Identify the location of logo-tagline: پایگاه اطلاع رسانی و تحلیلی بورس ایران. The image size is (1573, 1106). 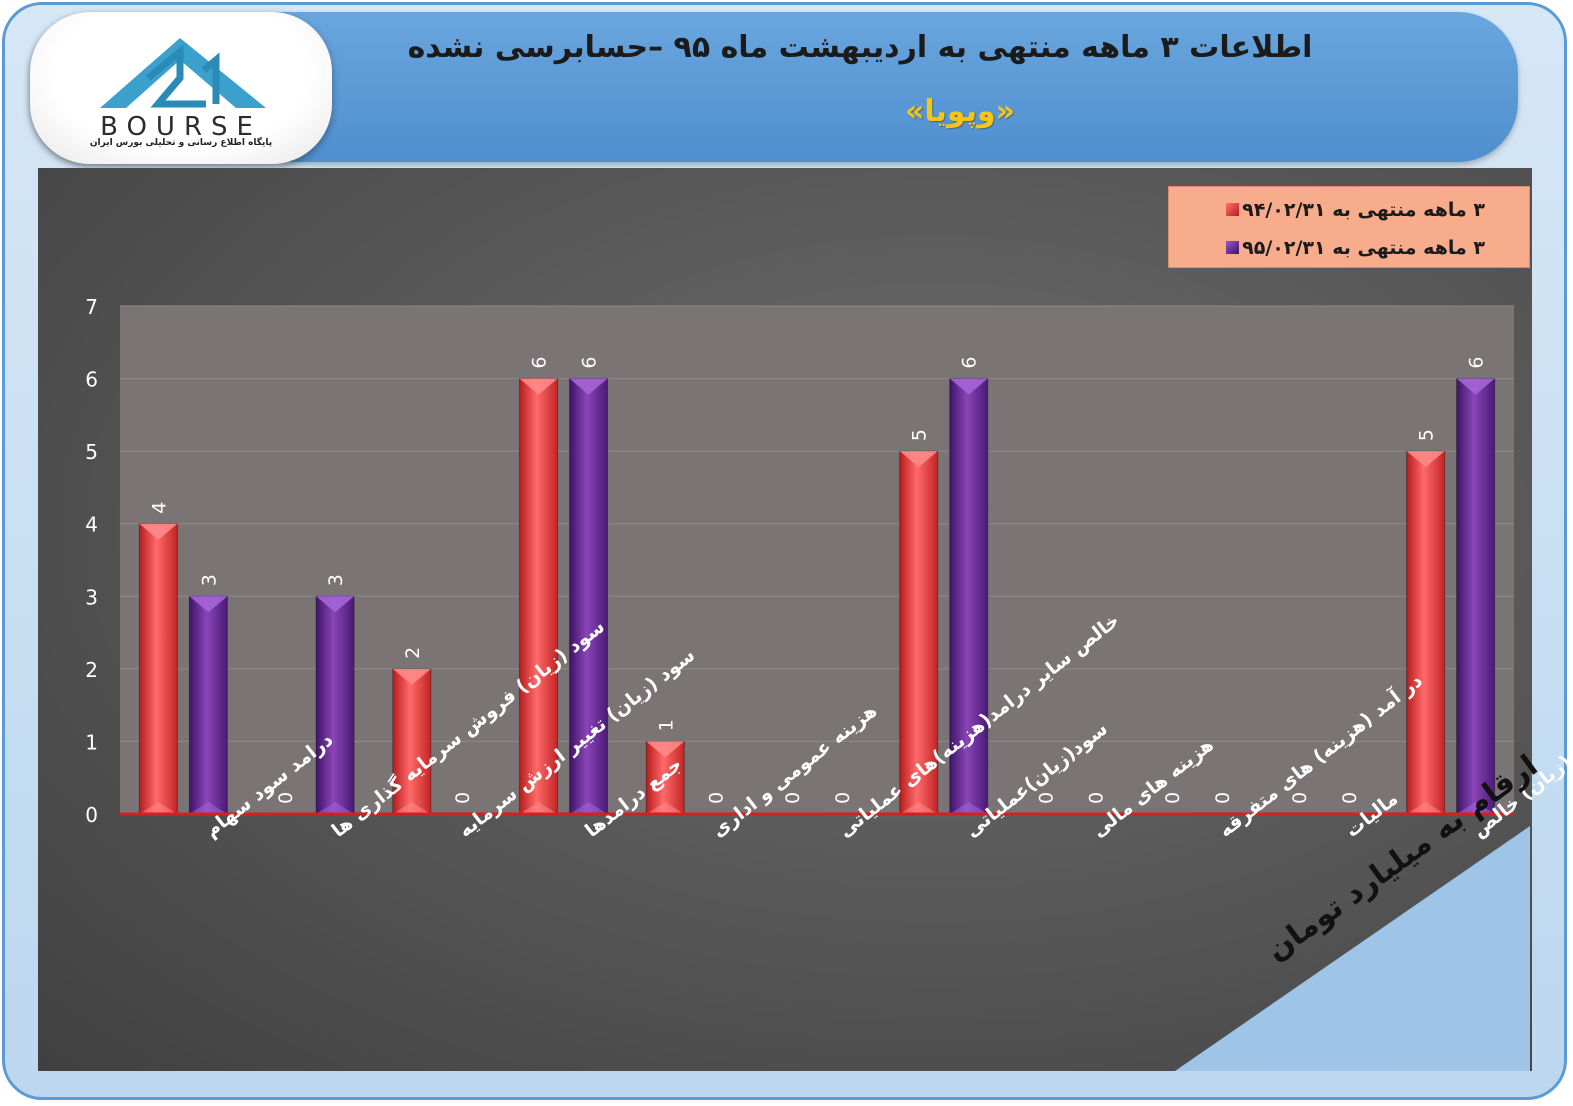
(181, 143).